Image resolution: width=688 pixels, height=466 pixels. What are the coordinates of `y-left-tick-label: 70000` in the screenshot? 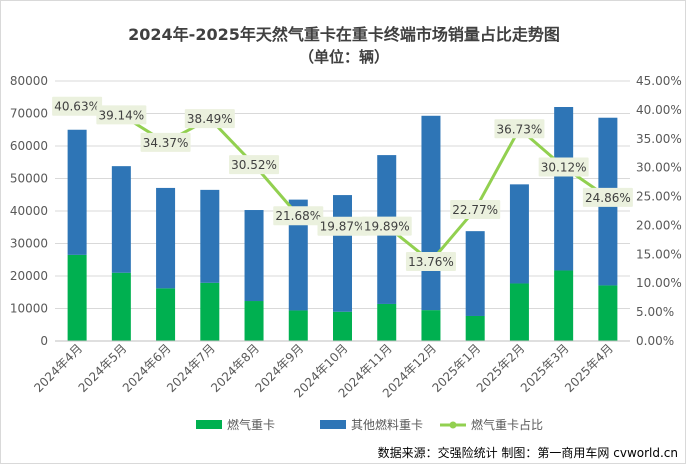 It's located at (29, 114).